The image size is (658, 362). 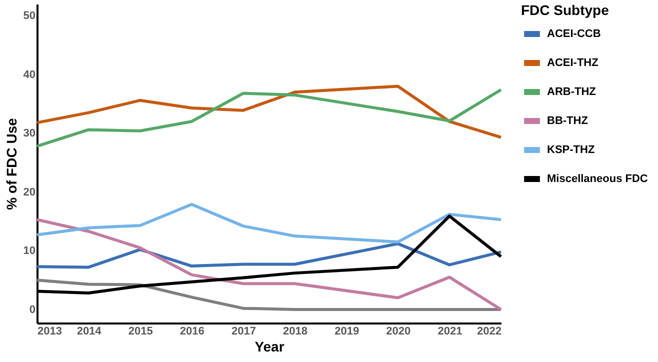 I want to click on legend-label: BB-THZ, so click(x=567, y=121).